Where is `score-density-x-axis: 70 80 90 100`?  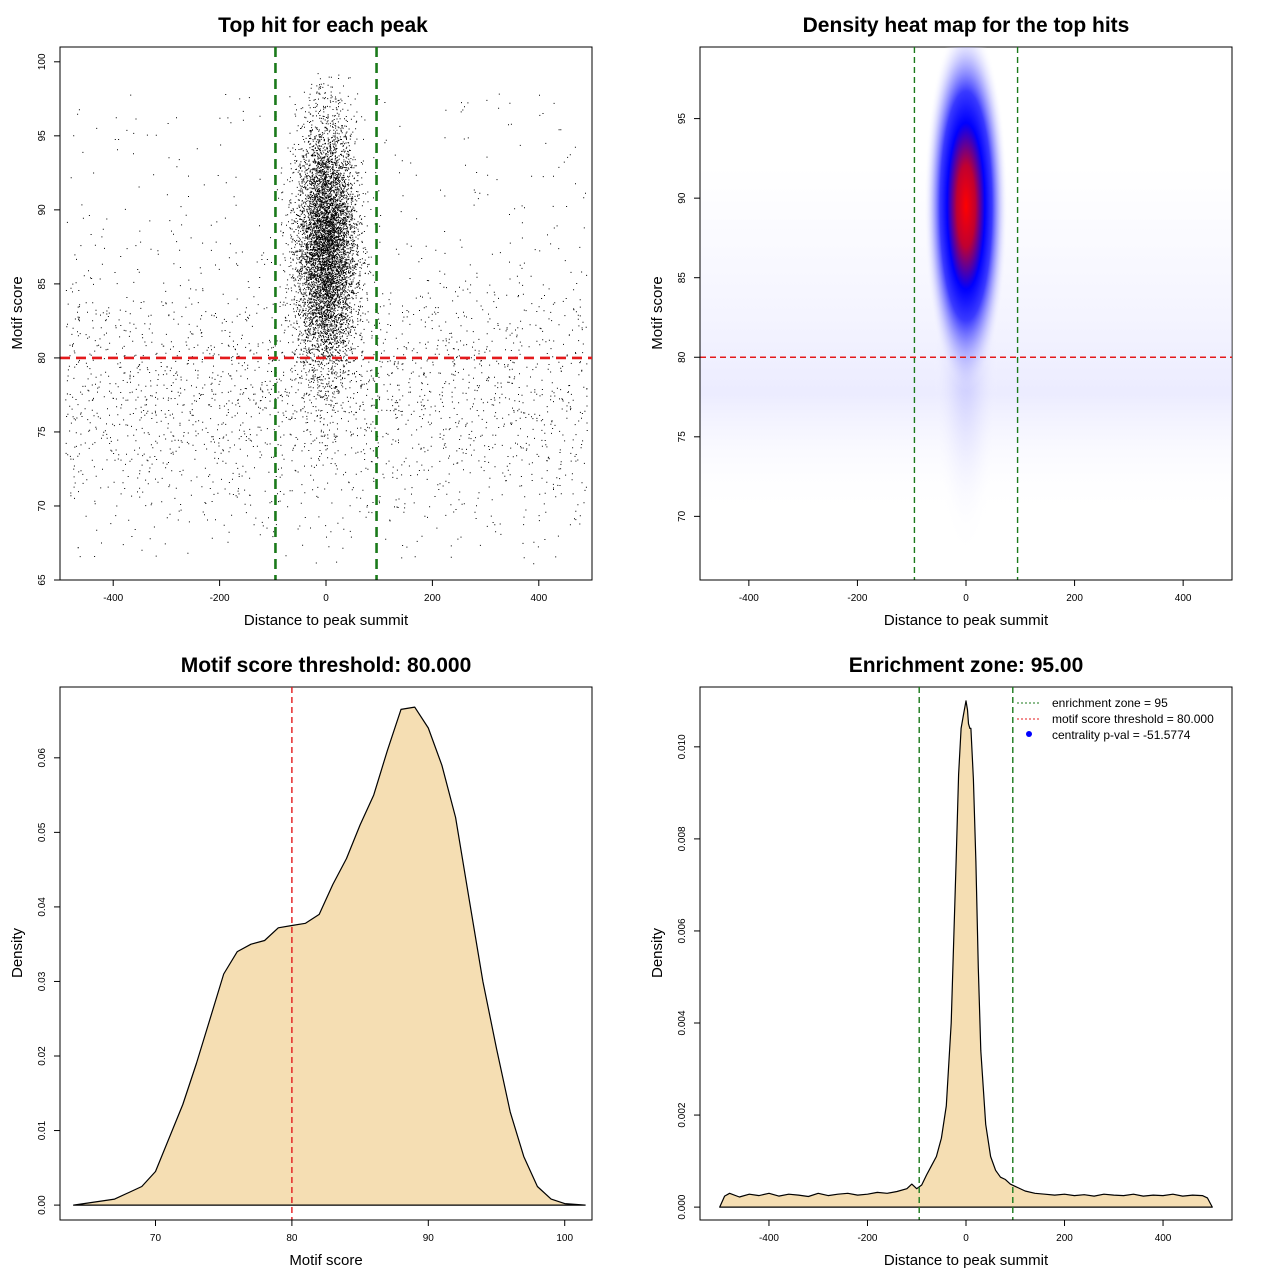 score-density-x-axis: 70 80 90 100 is located at coordinates (361, 1231).